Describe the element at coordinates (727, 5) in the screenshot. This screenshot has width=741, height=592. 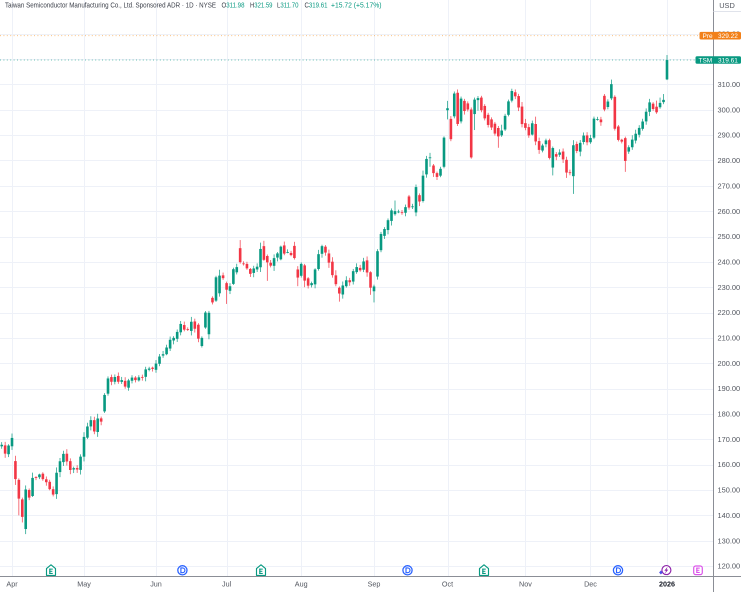
I see `svg-text: USD` at that location.